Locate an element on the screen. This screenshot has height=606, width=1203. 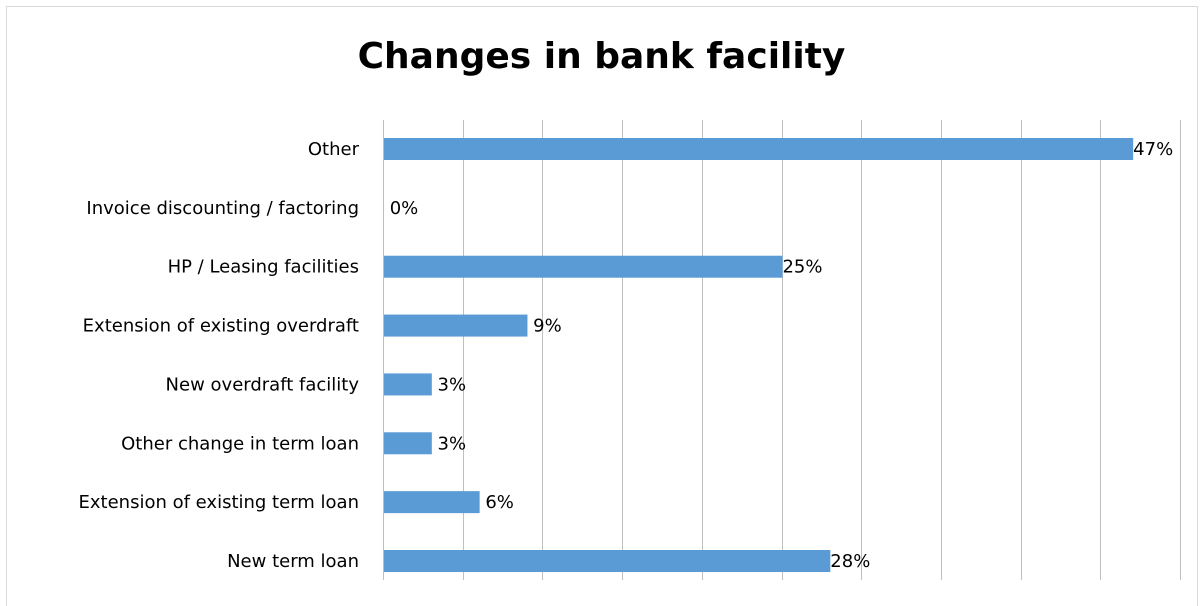
chart-title: Changes in bank facility is located at coordinates (601, 56).